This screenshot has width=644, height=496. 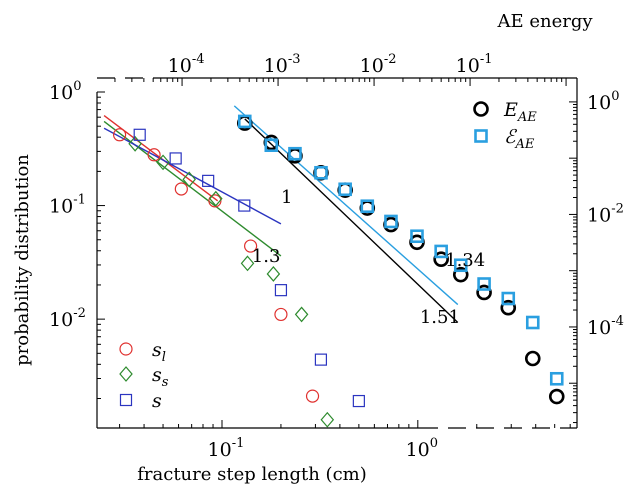 I want to click on x-tick-label: 10⁻¹, so click(x=226, y=448).